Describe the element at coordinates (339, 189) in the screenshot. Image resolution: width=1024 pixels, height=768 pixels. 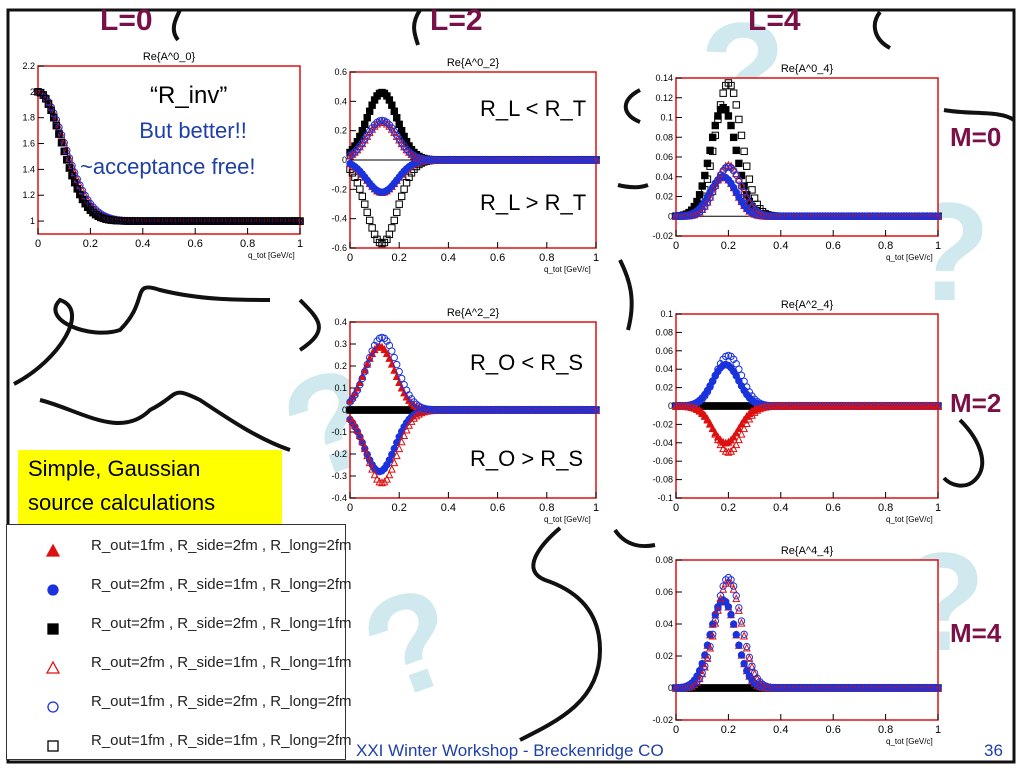
I see `y-tick-label: -0.2` at that location.